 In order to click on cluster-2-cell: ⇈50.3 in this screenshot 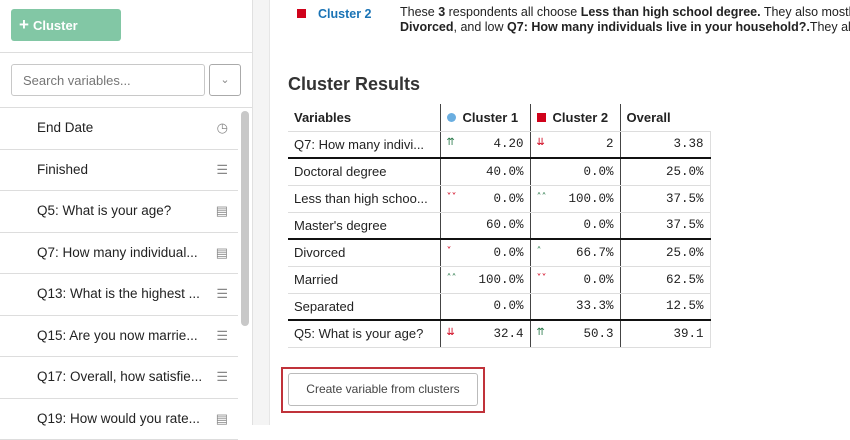, I will do `click(575, 333)`.